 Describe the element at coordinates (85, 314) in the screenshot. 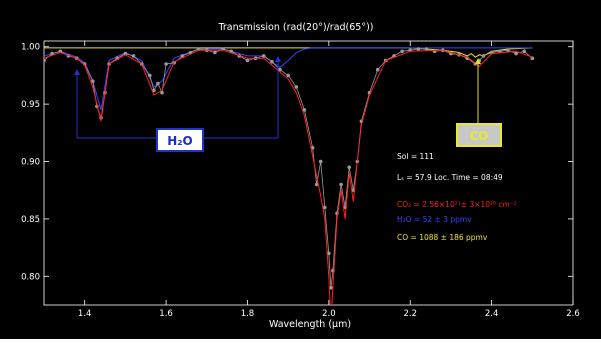

I see `x-tick-label: 1.4` at that location.